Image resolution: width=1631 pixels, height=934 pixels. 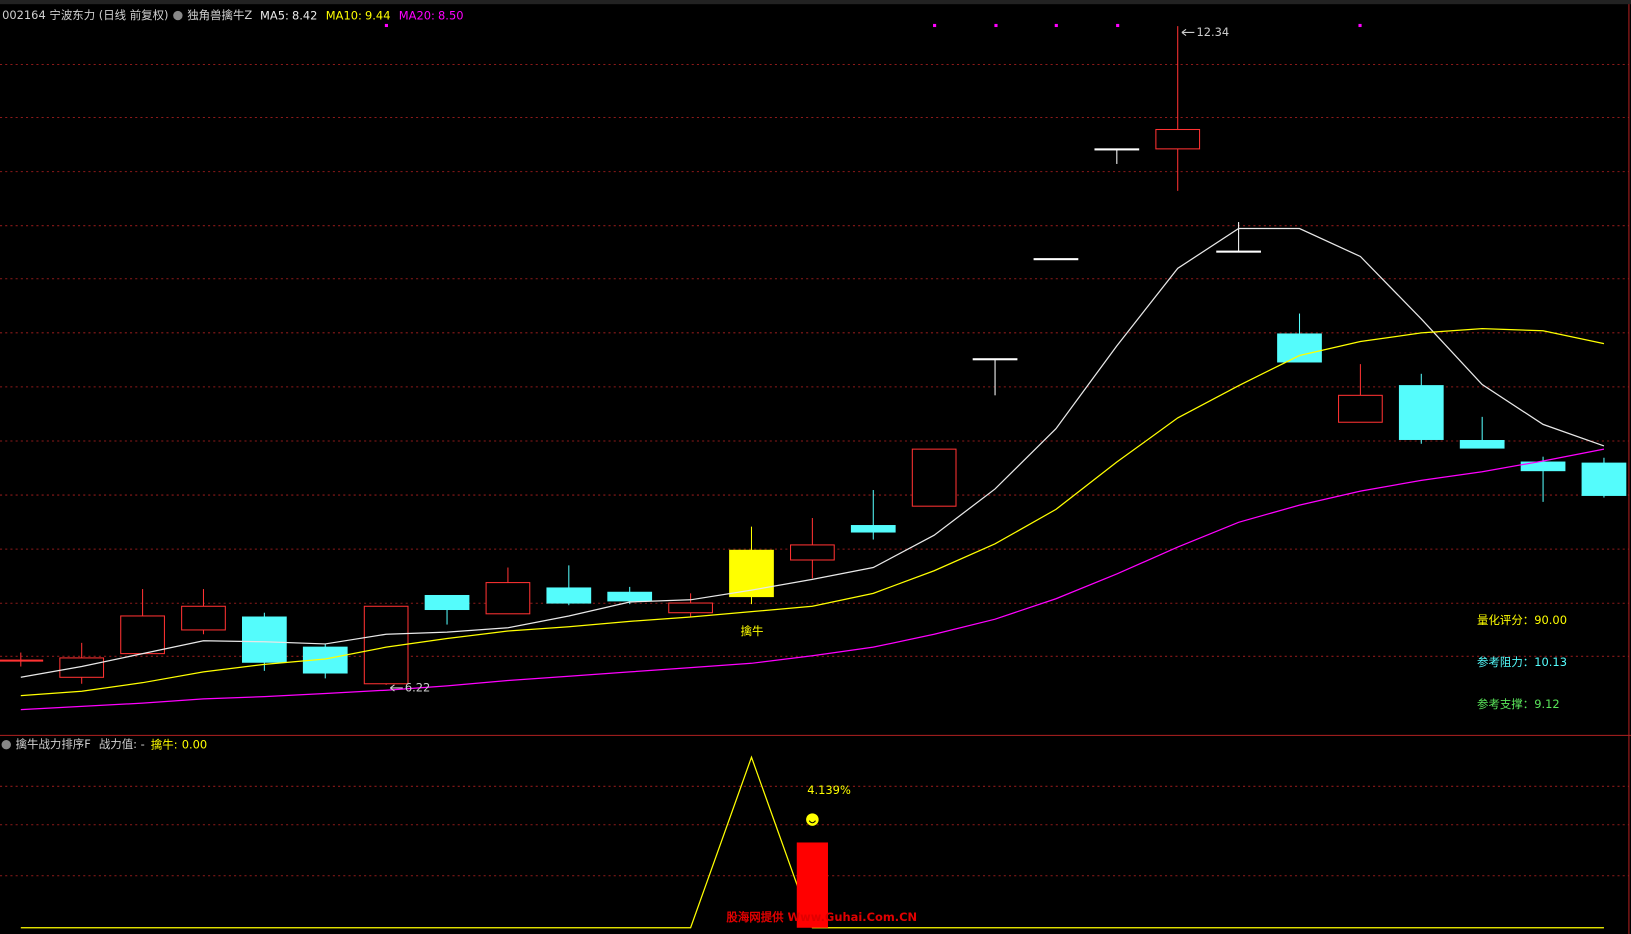 What do you see at coordinates (164, 744) in the screenshot?
I see `series-name: 擒牛:` at bounding box center [164, 744].